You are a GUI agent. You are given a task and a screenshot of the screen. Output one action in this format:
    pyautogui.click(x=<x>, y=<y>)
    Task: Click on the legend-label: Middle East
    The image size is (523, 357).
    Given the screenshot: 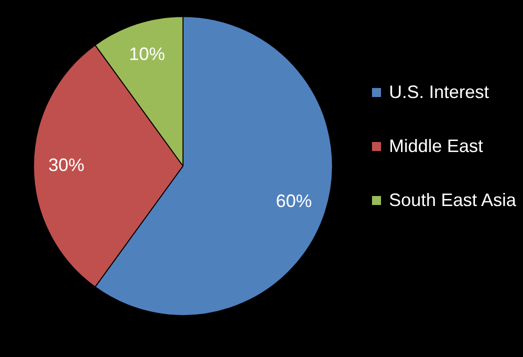 What is the action you would take?
    pyautogui.click(x=436, y=146)
    